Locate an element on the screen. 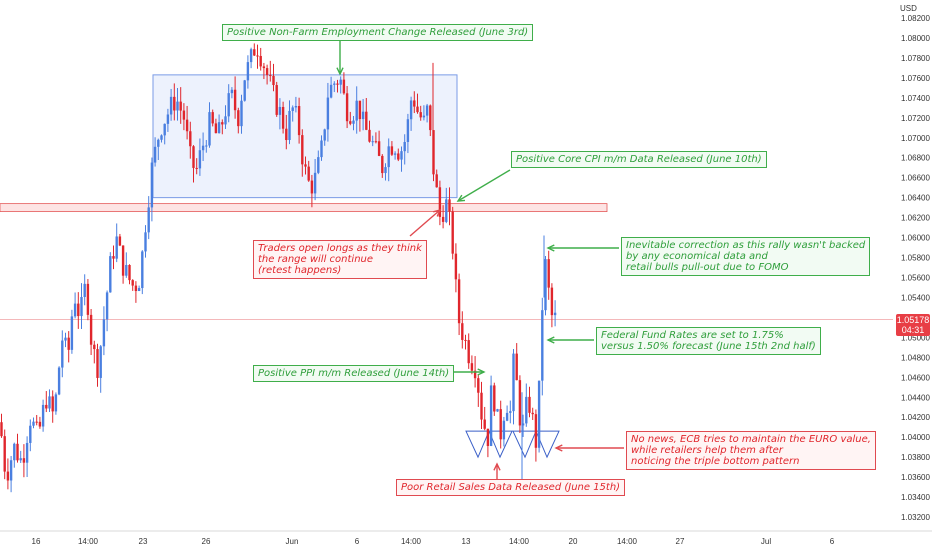 The height and width of the screenshot is (555, 932). y-tick-label: 1.07400 is located at coordinates (915, 98).